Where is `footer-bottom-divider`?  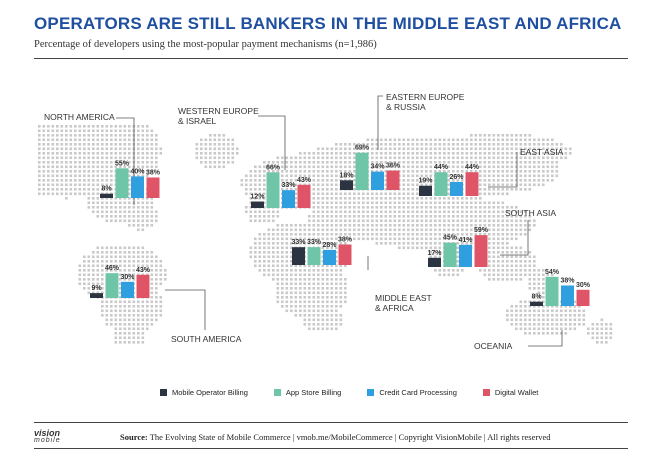
footer-bottom-divider is located at coordinates (331, 448).